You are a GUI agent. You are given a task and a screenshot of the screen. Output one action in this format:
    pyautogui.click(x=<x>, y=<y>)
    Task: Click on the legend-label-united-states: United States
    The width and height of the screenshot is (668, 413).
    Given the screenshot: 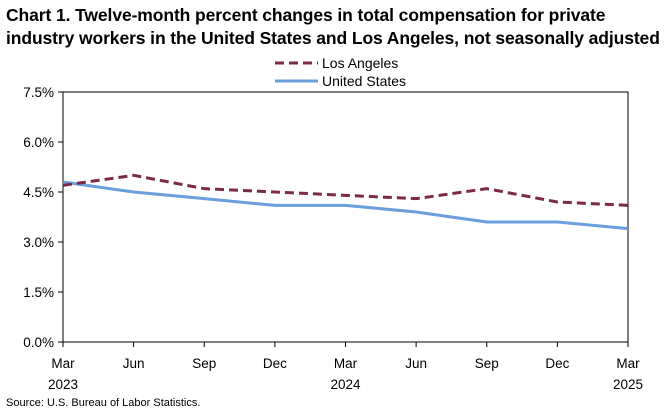 What is the action you would take?
    pyautogui.click(x=364, y=81)
    